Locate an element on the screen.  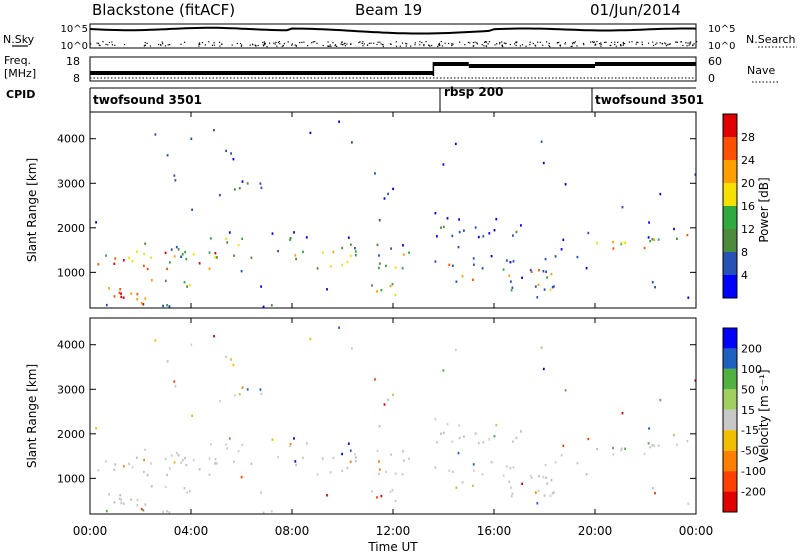
figure-title: Blackstone (fitACF) is located at coordinates (163, 10).